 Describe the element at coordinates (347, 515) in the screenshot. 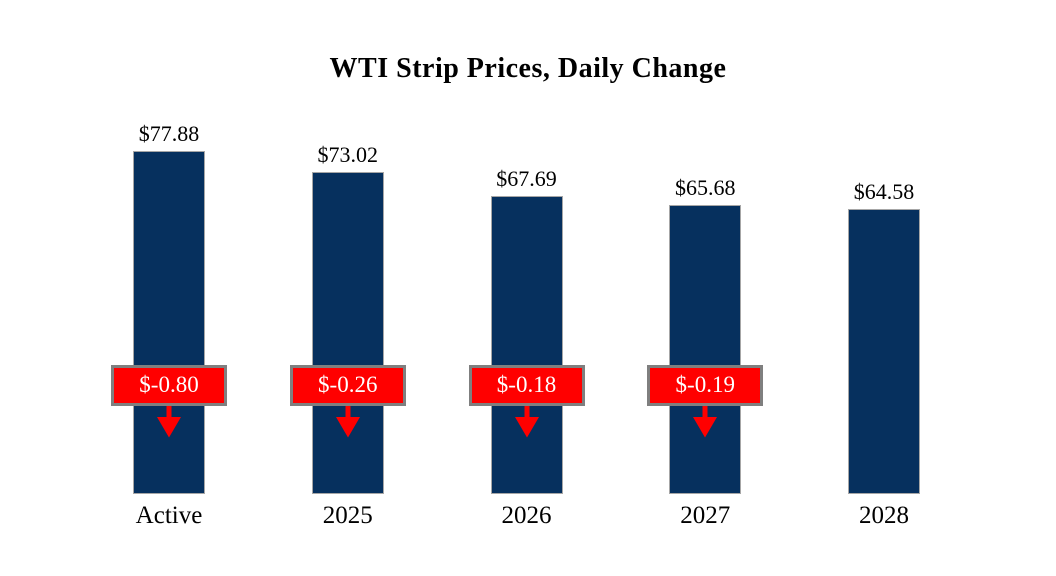

I see `category-label-2025: 2025` at that location.